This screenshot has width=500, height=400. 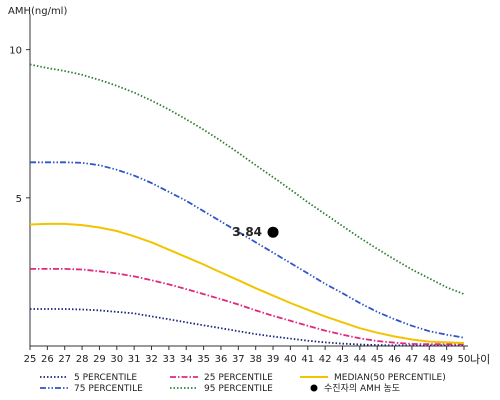 I want to click on x-tick-label: 43, so click(x=342, y=359).